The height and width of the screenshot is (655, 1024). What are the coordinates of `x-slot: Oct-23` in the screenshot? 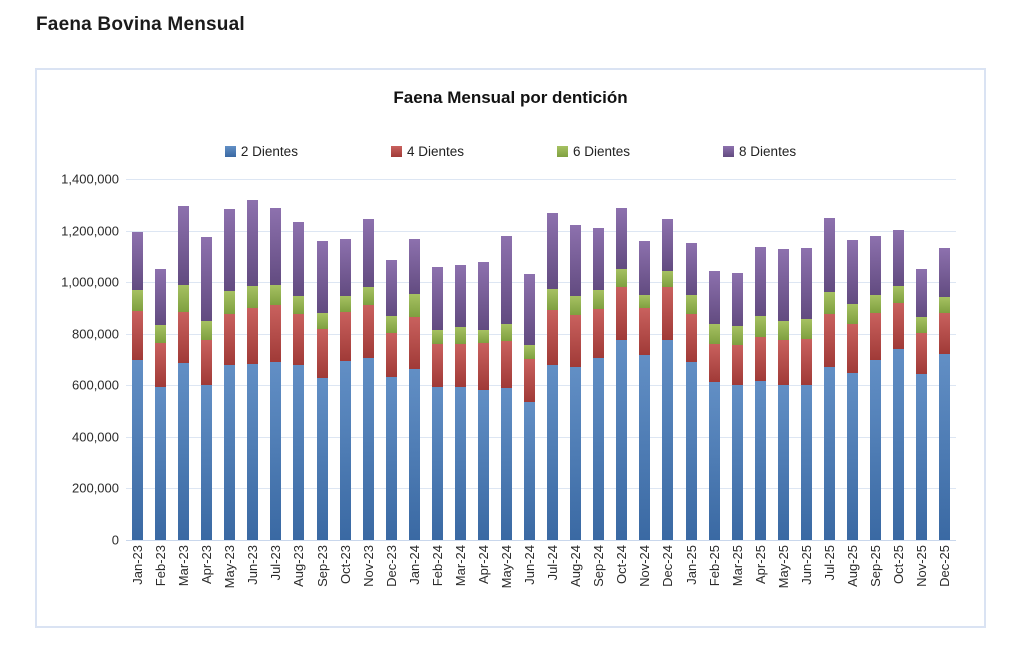 It's located at (345, 581).